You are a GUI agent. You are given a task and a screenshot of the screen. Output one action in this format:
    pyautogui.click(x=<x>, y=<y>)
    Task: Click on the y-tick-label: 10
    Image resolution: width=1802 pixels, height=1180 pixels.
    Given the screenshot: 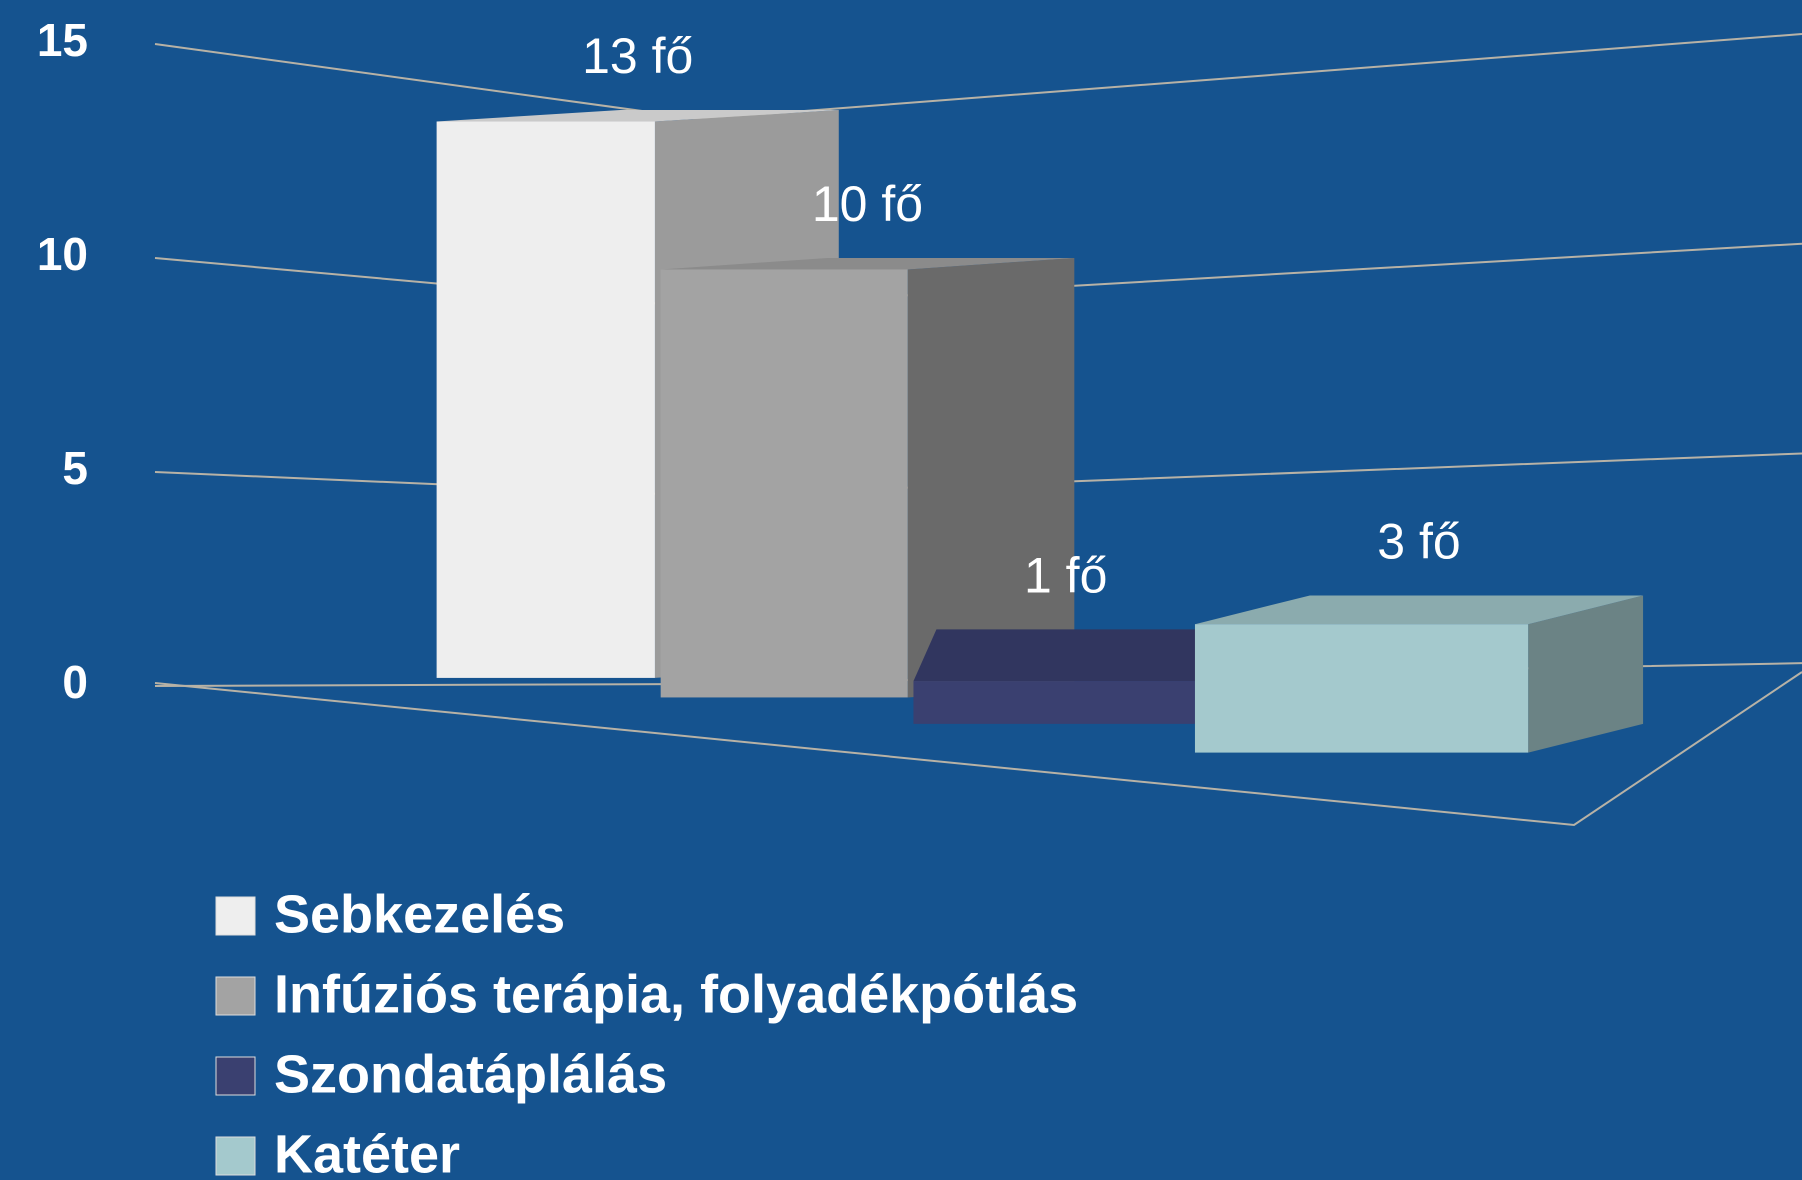 What is the action you would take?
    pyautogui.click(x=62, y=254)
    